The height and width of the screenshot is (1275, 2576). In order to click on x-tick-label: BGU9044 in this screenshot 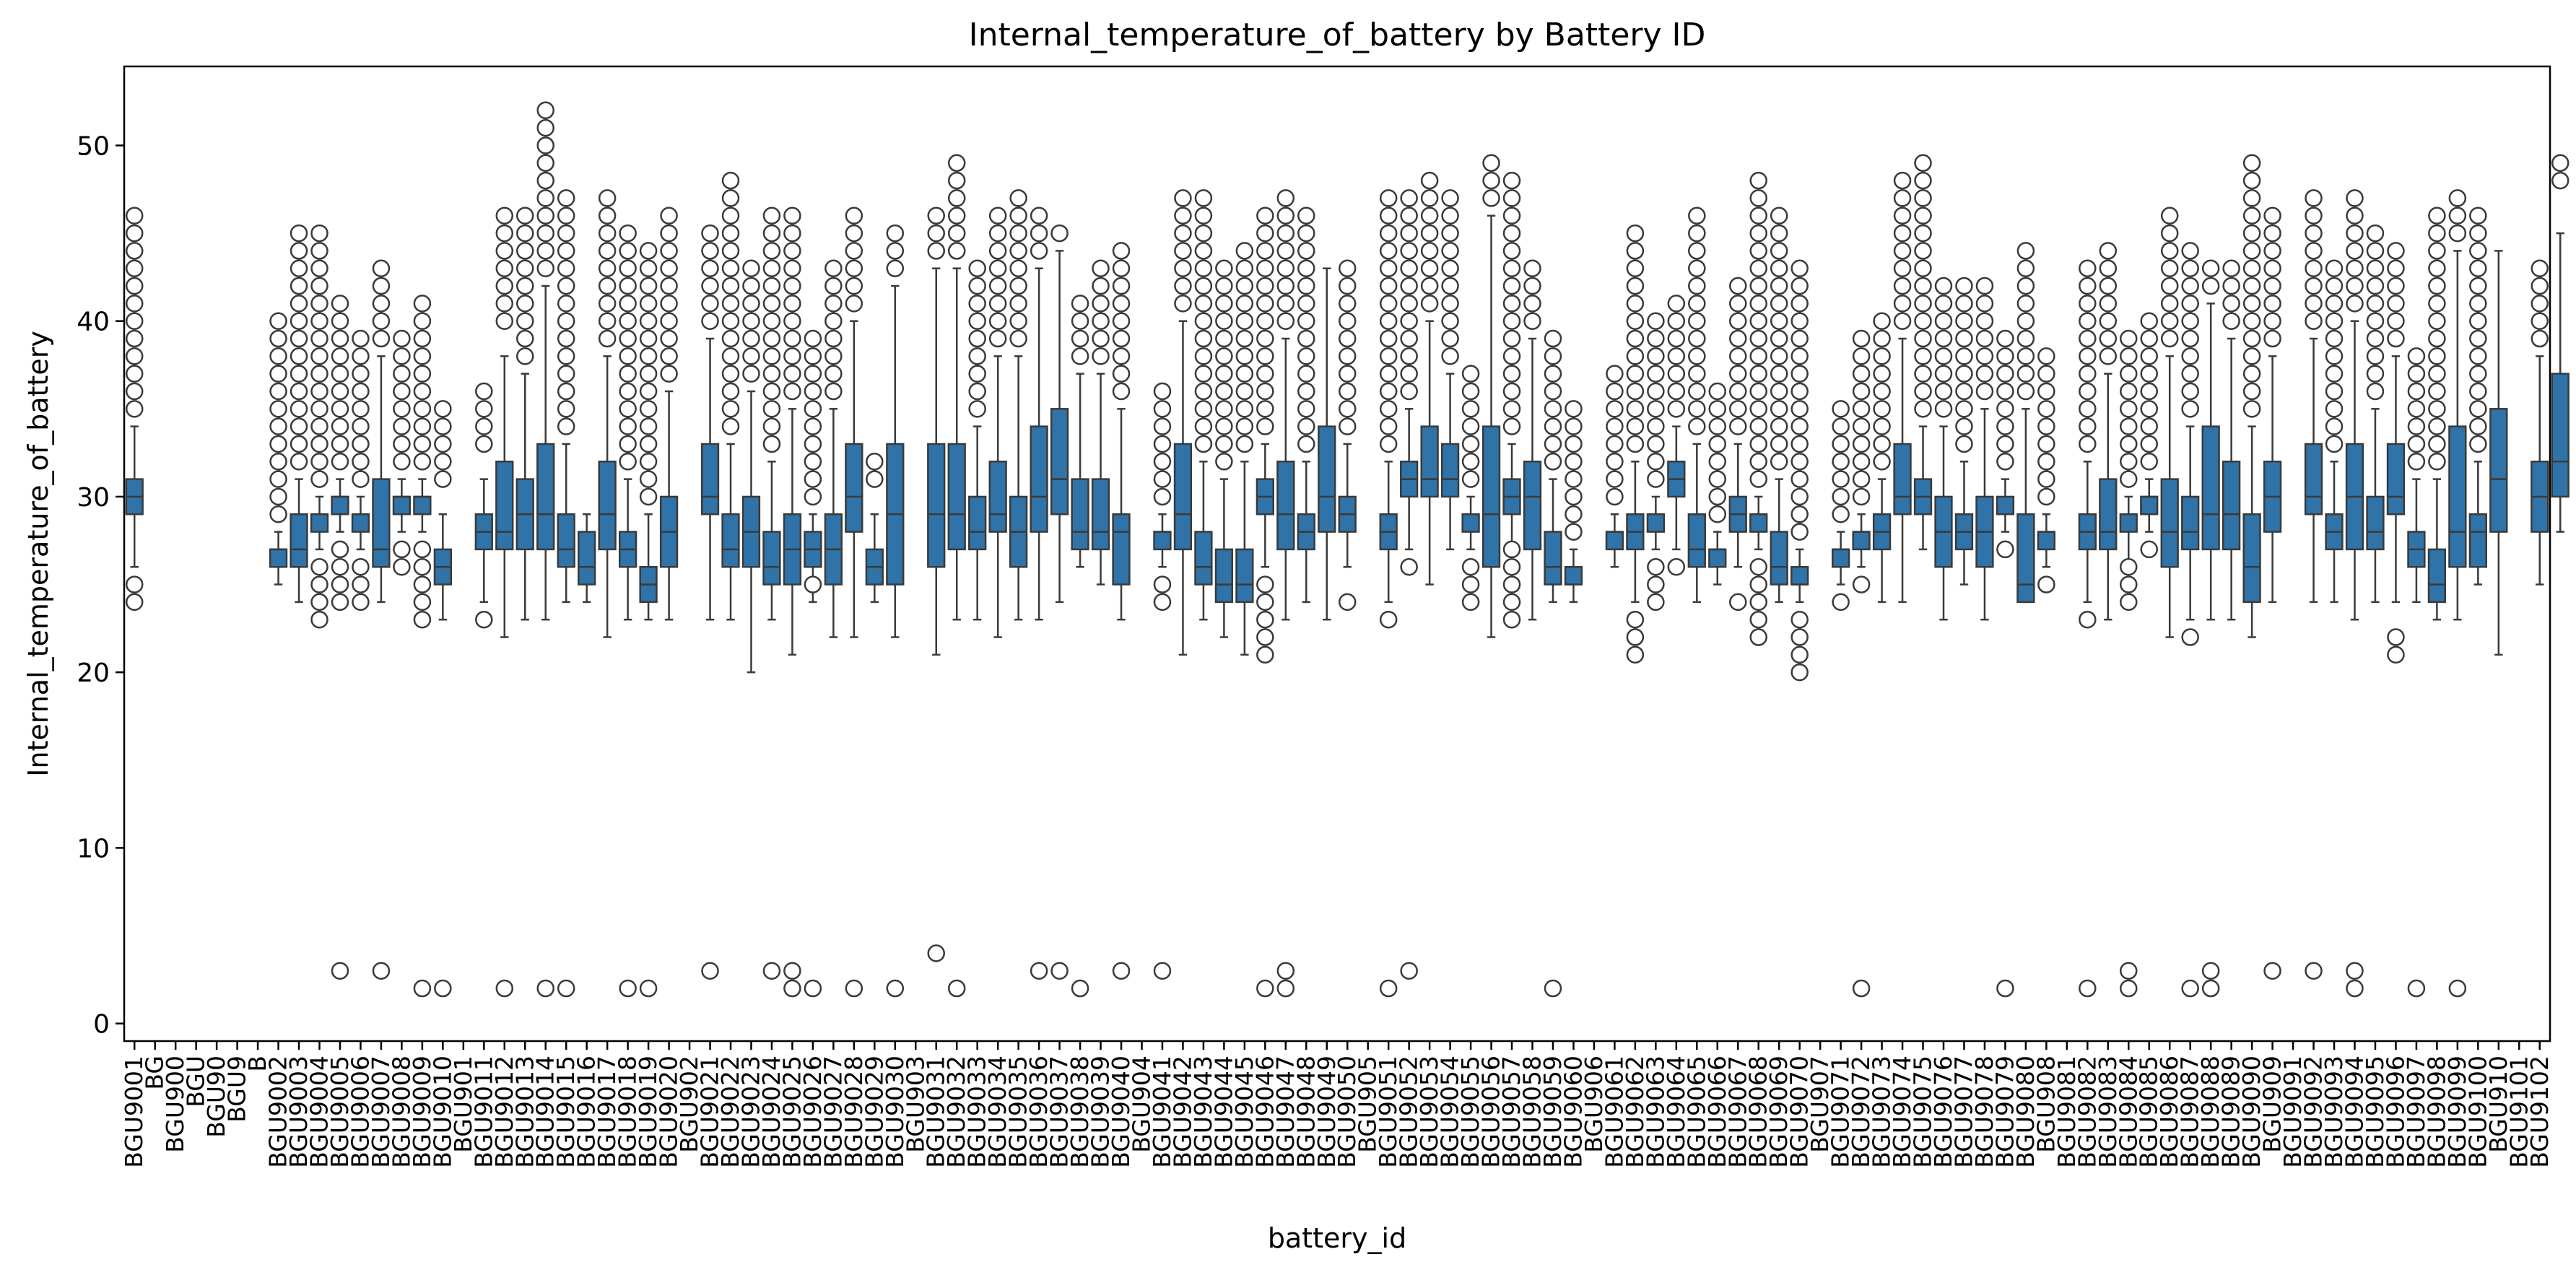, I will do `click(1223, 1112)`.